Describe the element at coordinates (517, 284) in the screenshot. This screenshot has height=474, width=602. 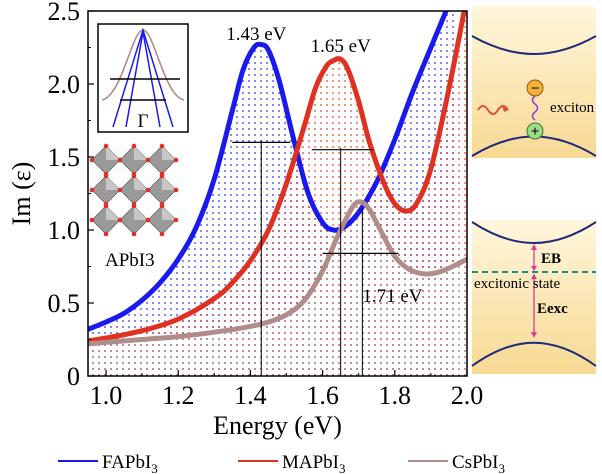
I see `excitonic-state-label: excitonic state` at that location.